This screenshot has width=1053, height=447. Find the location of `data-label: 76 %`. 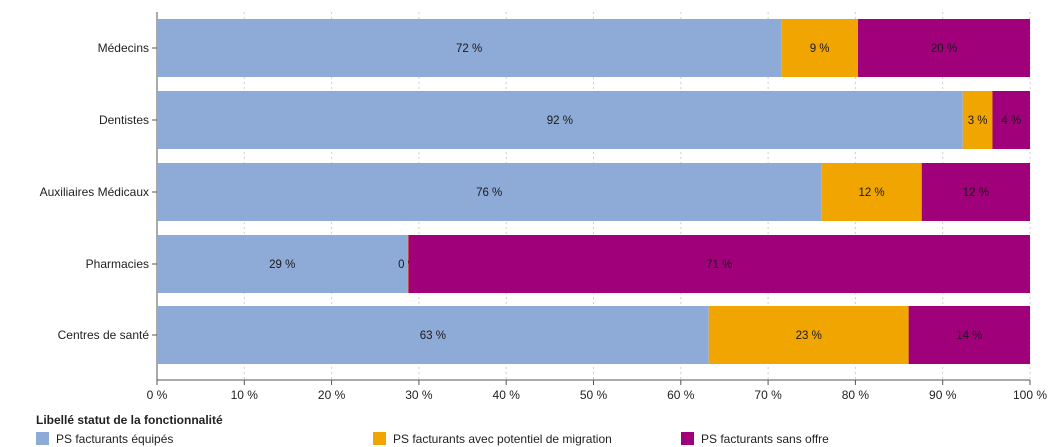

data-label: 76 % is located at coordinates (489, 193).